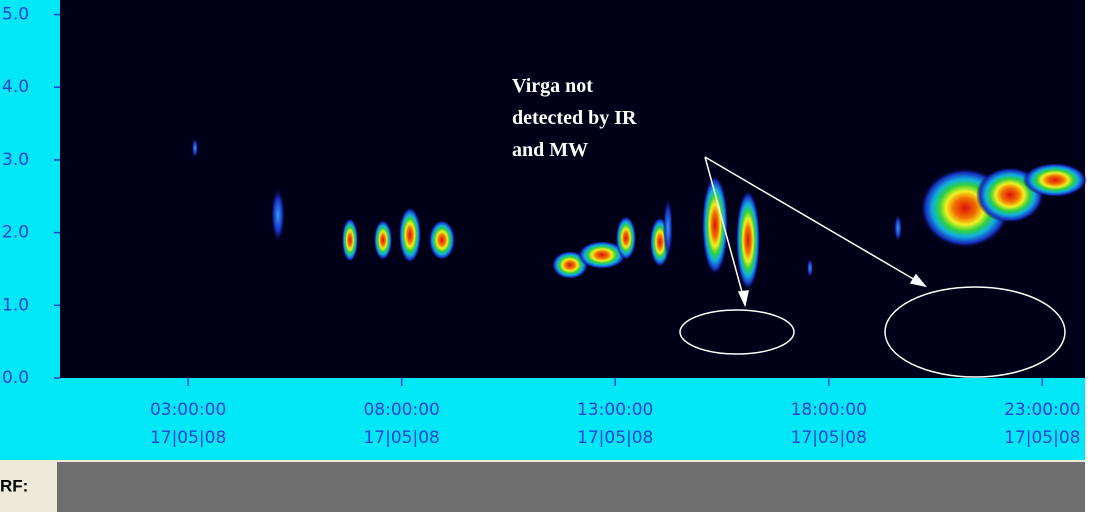 This screenshot has height=512, width=1093. What do you see at coordinates (1042, 410) in the screenshot?
I see `x-tick-label: 23:00:00` at bounding box center [1042, 410].